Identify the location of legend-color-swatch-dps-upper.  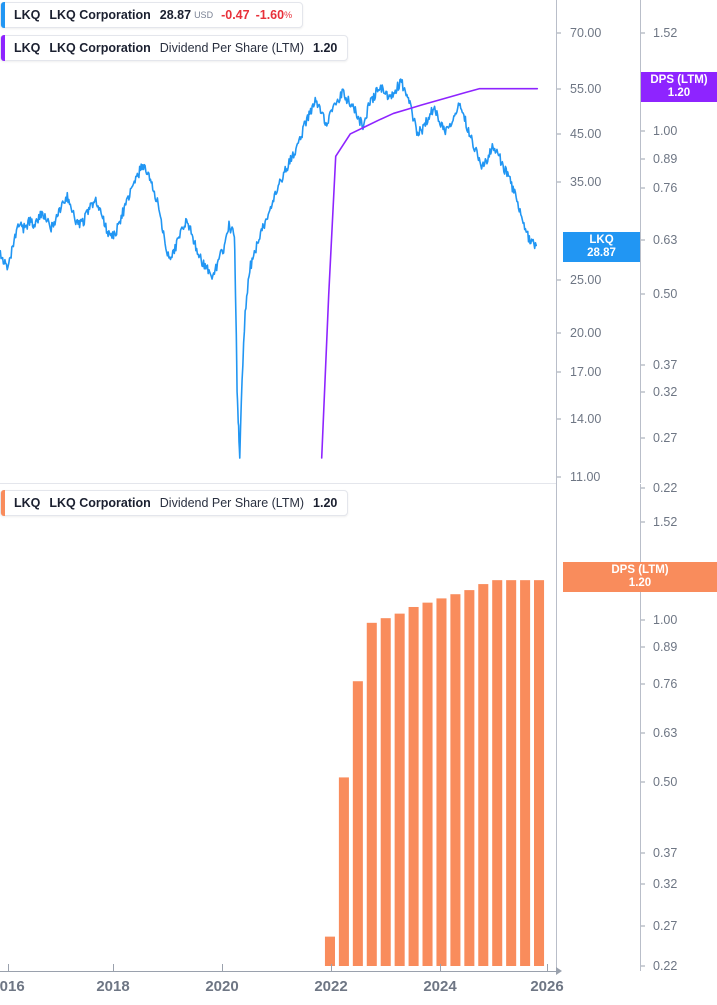
(3, 48).